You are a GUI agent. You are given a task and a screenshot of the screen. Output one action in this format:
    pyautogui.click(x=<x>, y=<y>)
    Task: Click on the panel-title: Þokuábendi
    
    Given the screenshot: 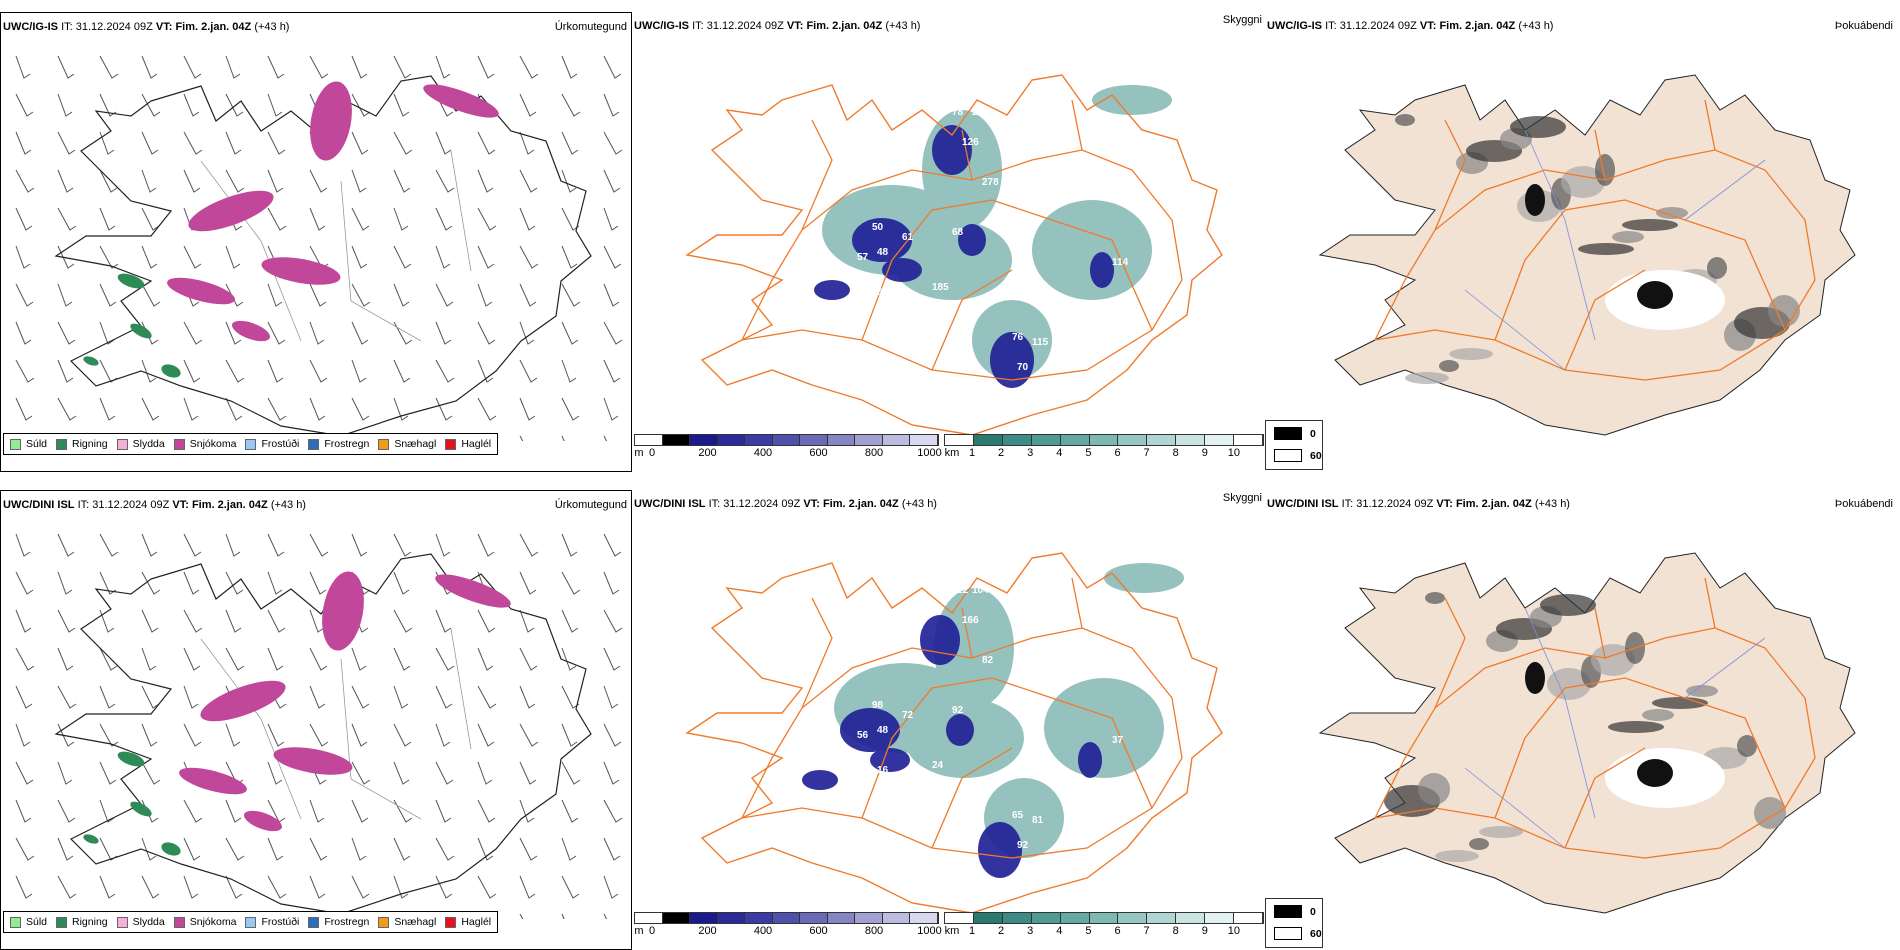 What is the action you would take?
    pyautogui.click(x=1863, y=26)
    